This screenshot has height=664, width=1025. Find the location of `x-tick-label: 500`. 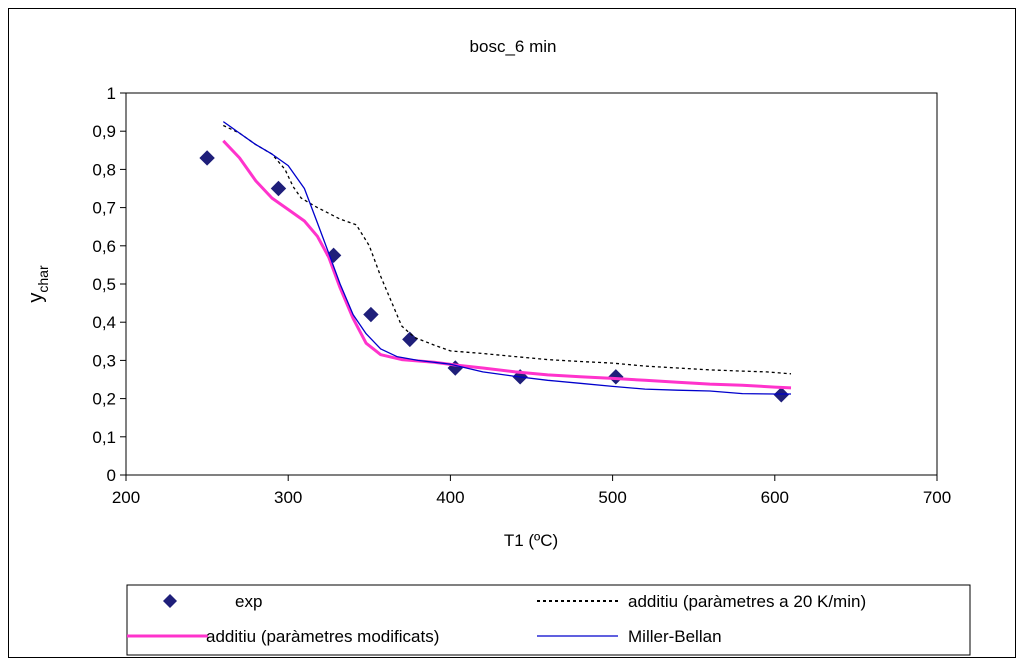

x-tick-label: 500 is located at coordinates (612, 497).